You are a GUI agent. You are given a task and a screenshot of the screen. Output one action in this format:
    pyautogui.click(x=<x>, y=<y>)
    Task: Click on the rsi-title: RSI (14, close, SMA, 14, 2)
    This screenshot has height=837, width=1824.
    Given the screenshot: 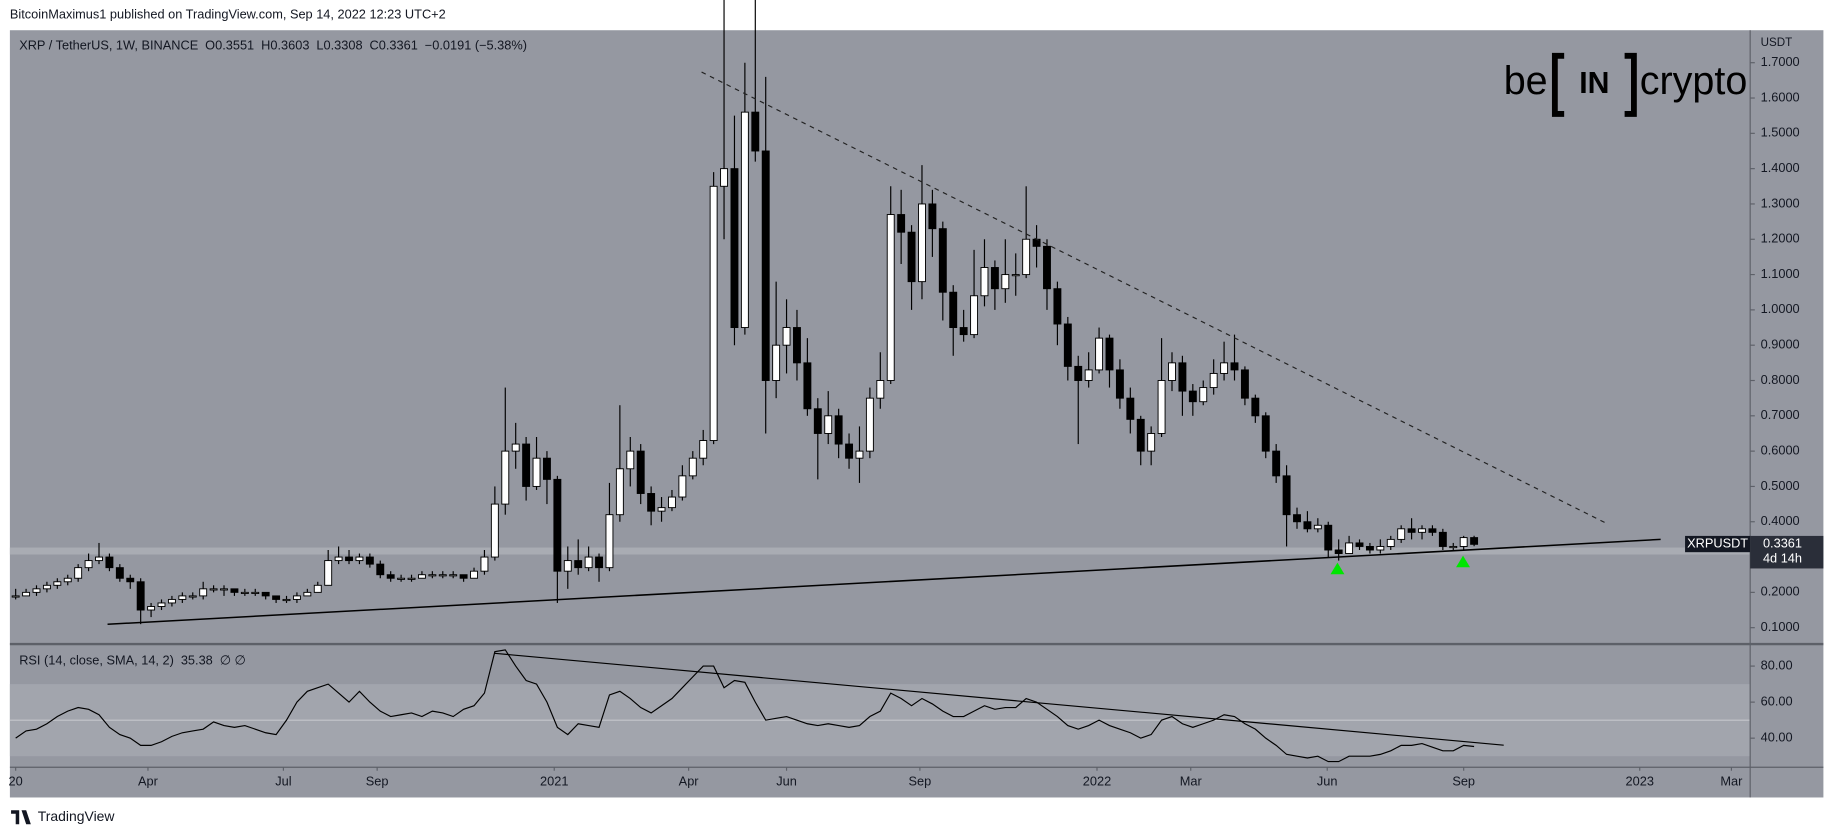 What is the action you would take?
    pyautogui.click(x=96, y=660)
    